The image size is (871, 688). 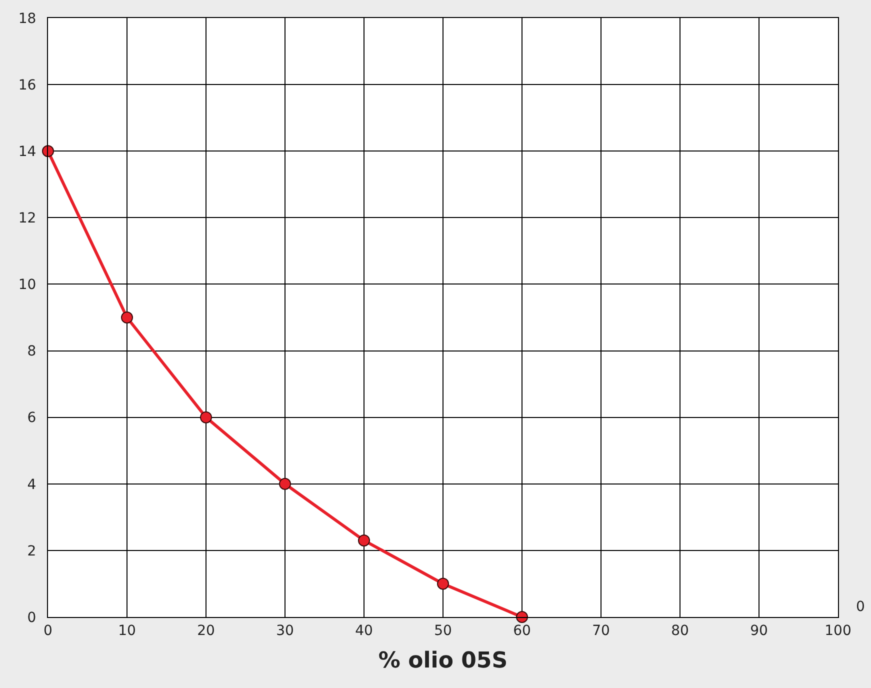 What do you see at coordinates (206, 630) in the screenshot?
I see `x-tick-label: 20` at bounding box center [206, 630].